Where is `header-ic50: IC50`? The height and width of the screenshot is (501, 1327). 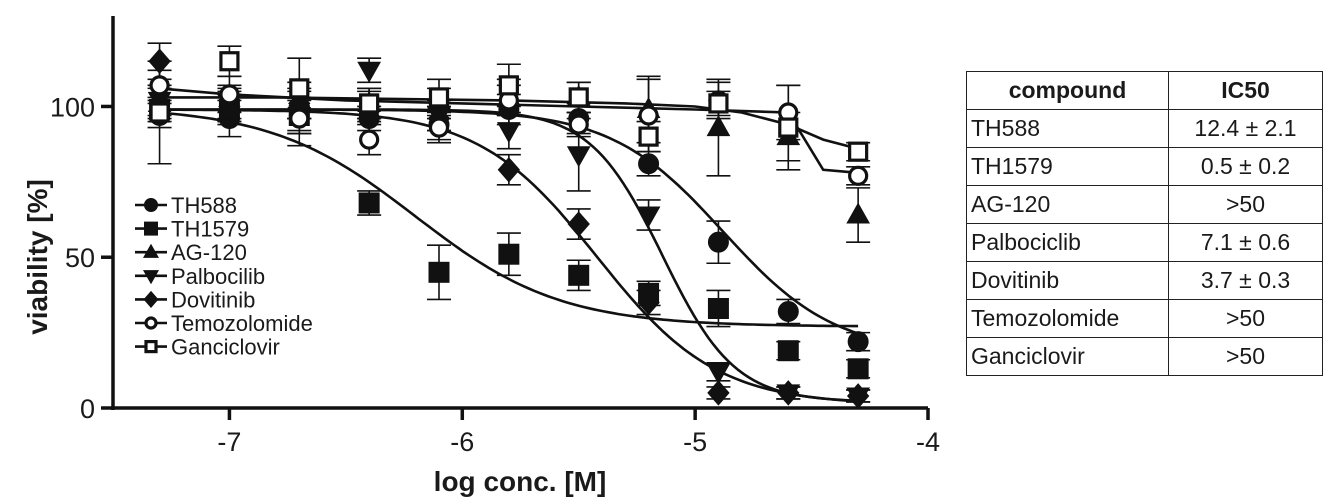 header-ic50: IC50 is located at coordinates (1245, 90).